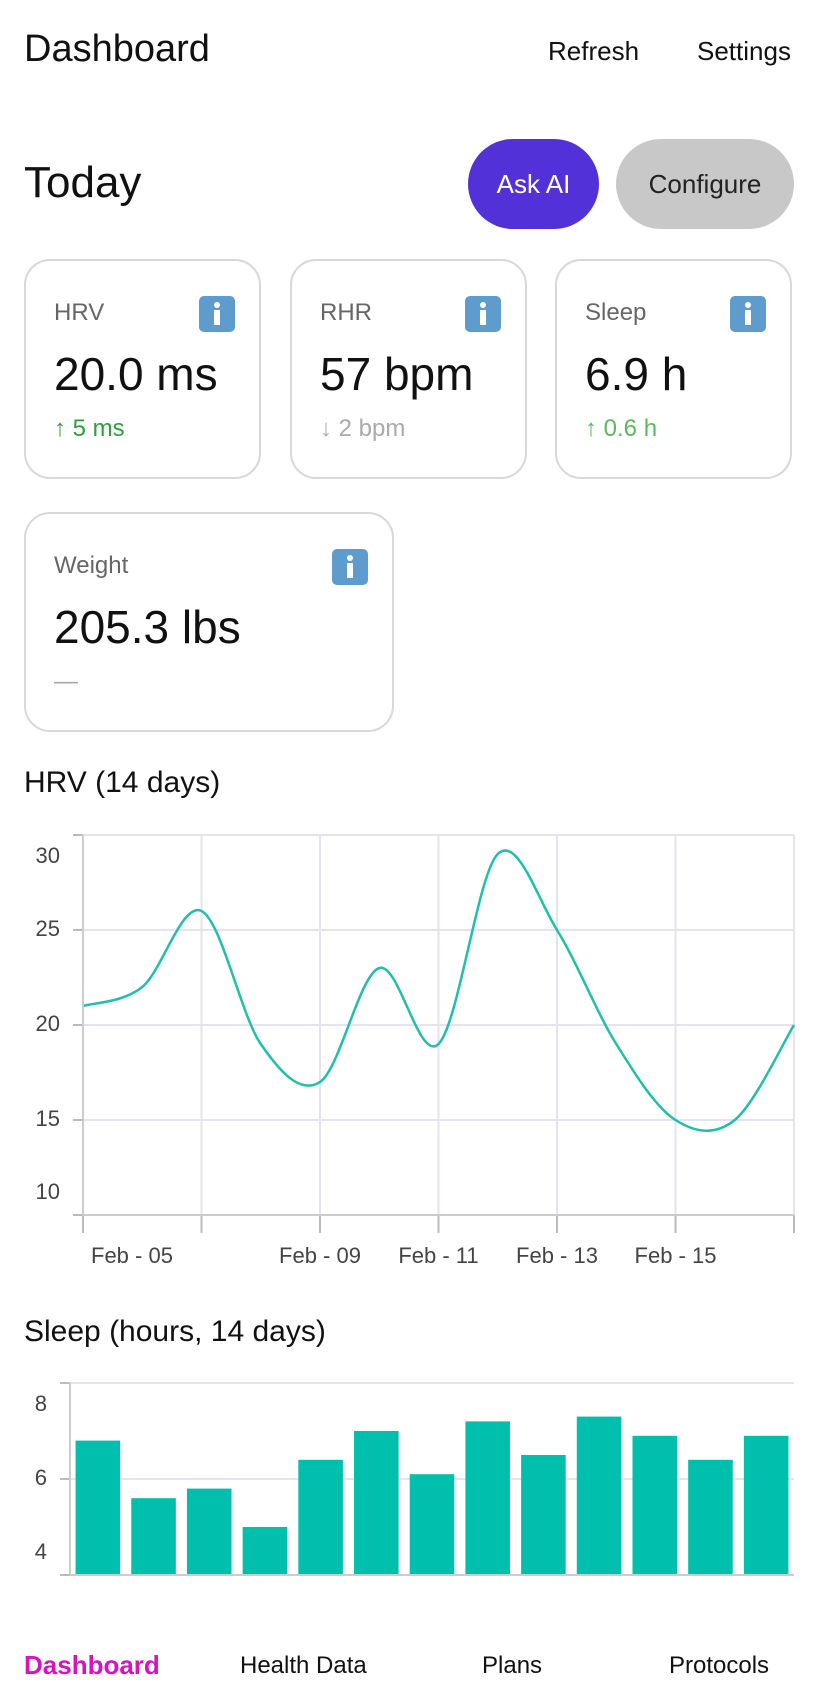 The height and width of the screenshot is (1700, 817). I want to click on configure-button: Configure, so click(705, 184).